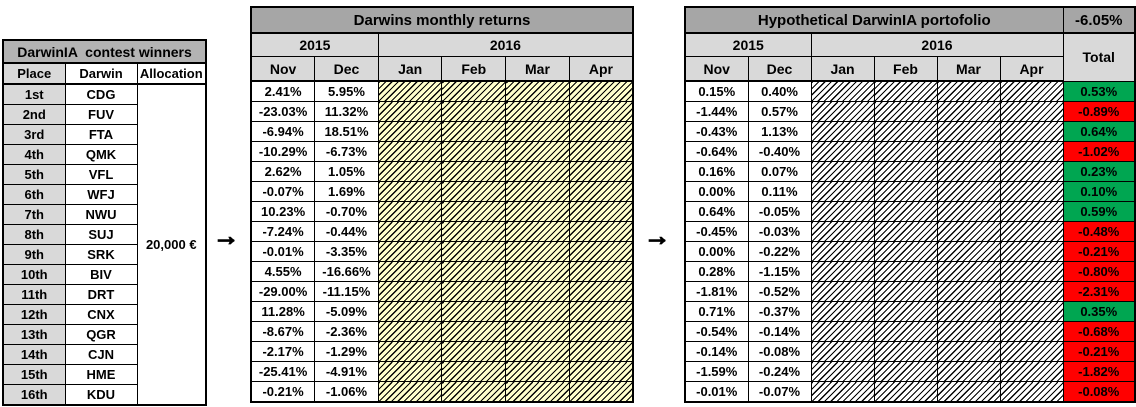  I want to click on place-cell: 10th, so click(34, 274).